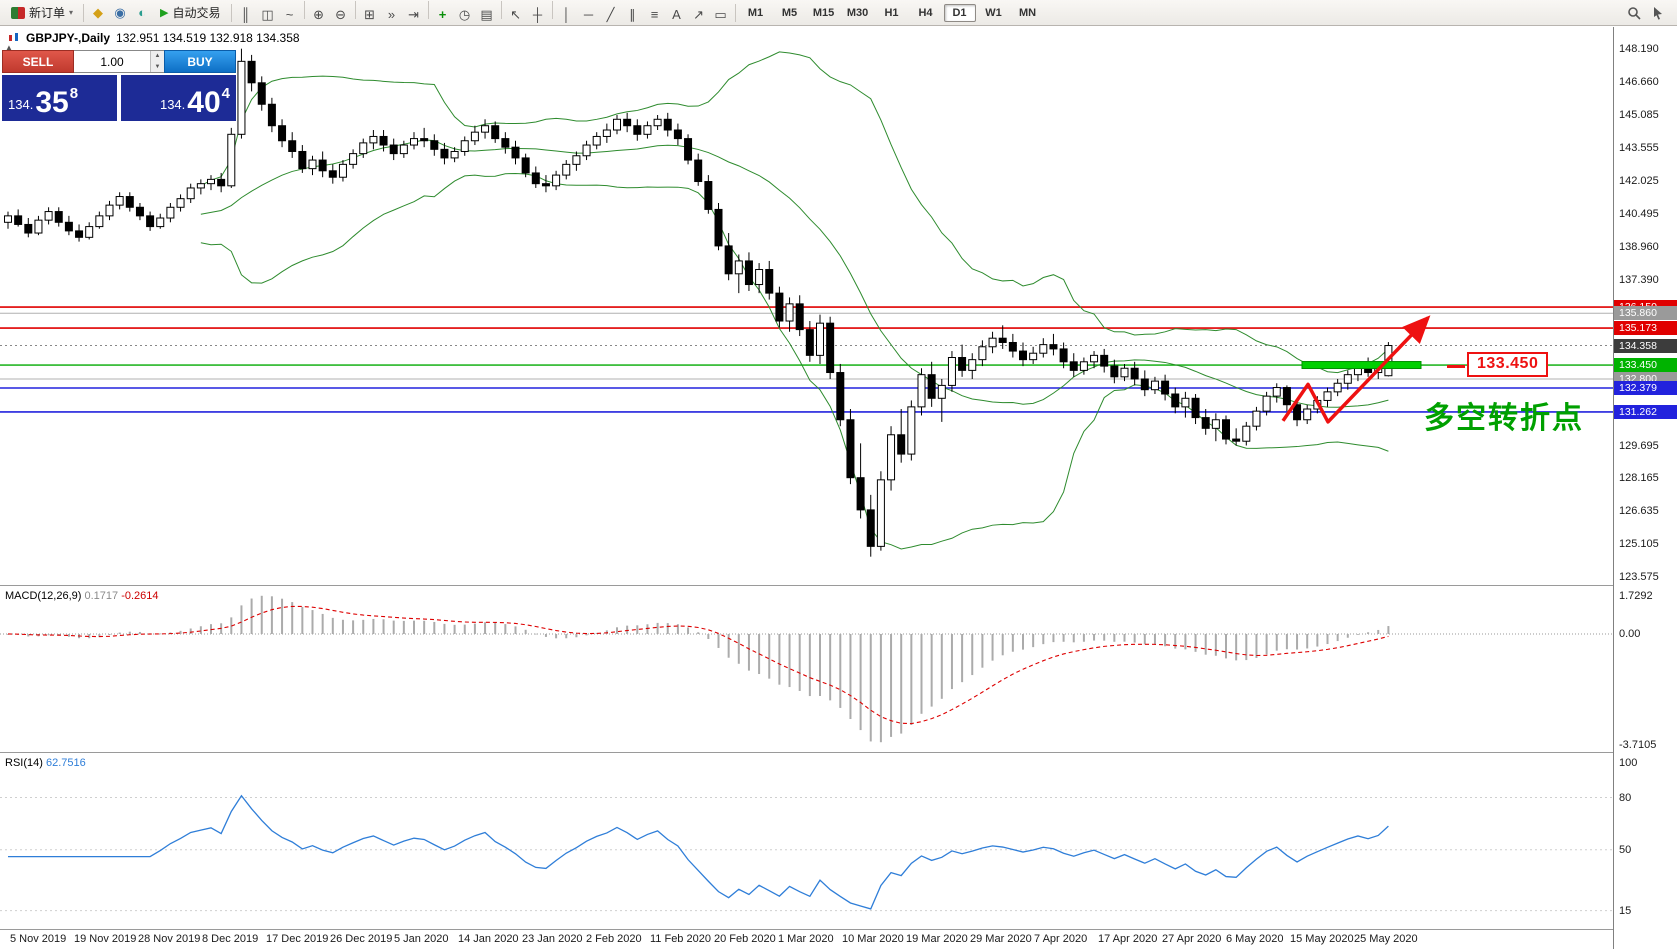 This screenshot has height=949, width=1677. I want to click on timeframe-mn: MN, so click(1027, 13).